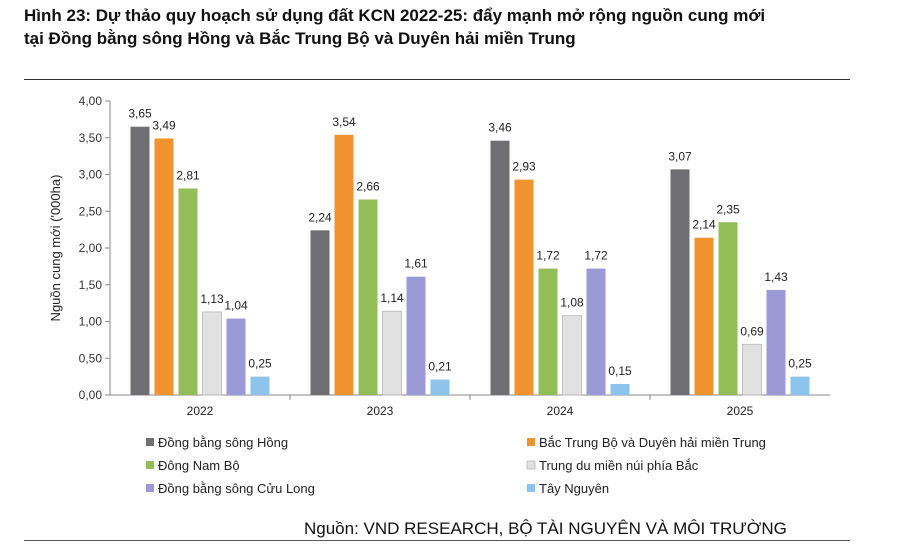  I want to click on y-tick-label: 2,00, so click(91, 248).